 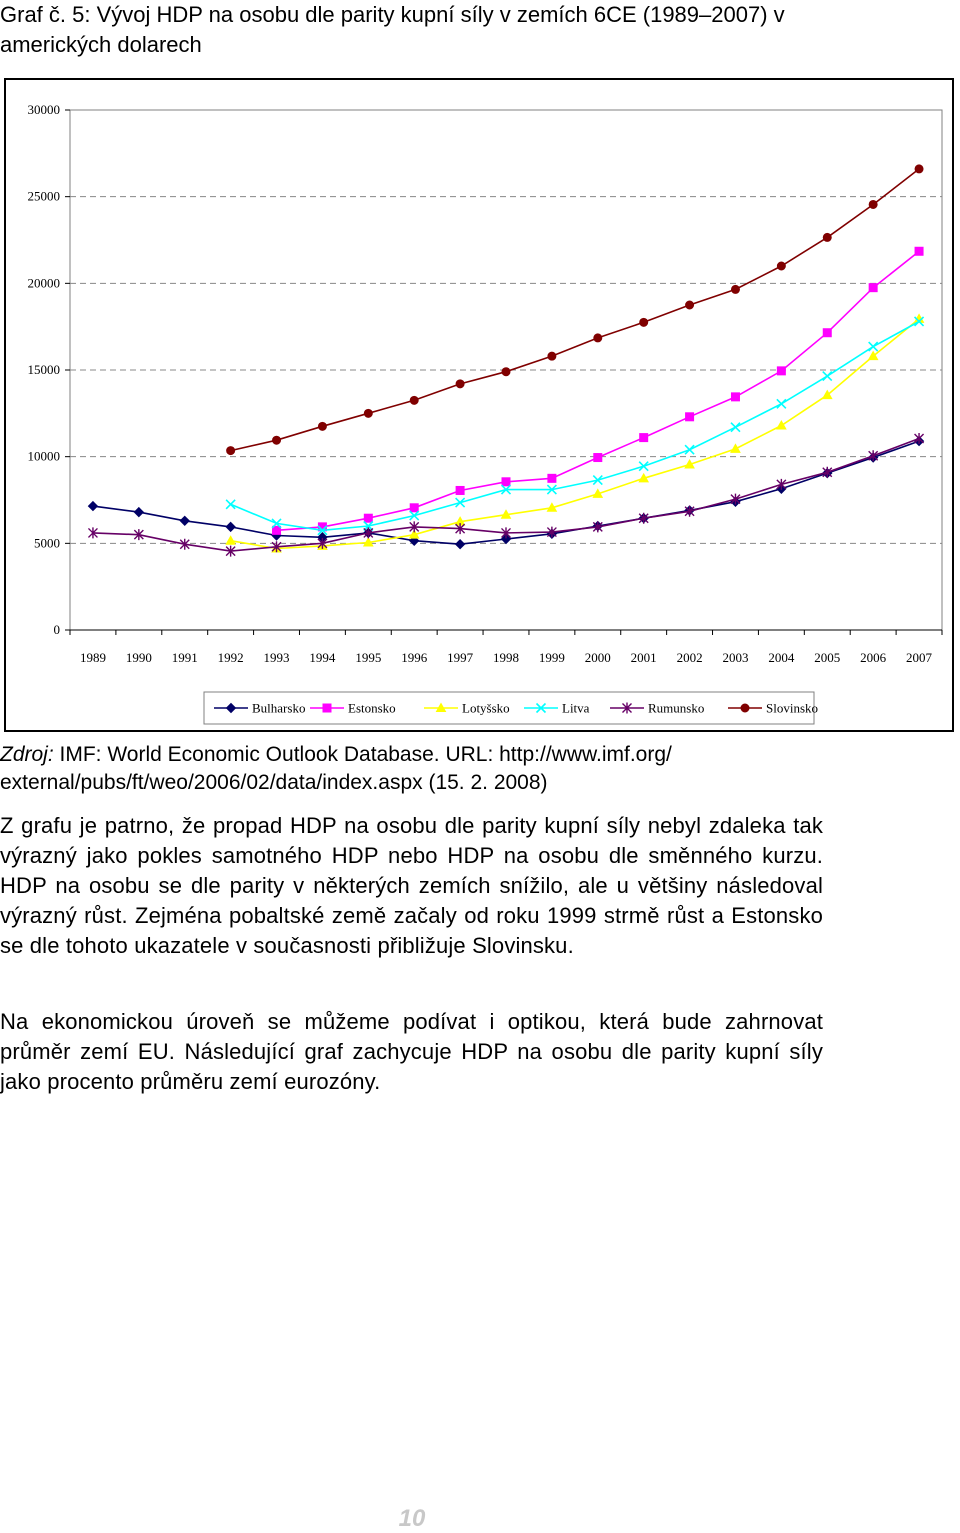 I want to click on x-tick-label: 1999, so click(x=552, y=657).